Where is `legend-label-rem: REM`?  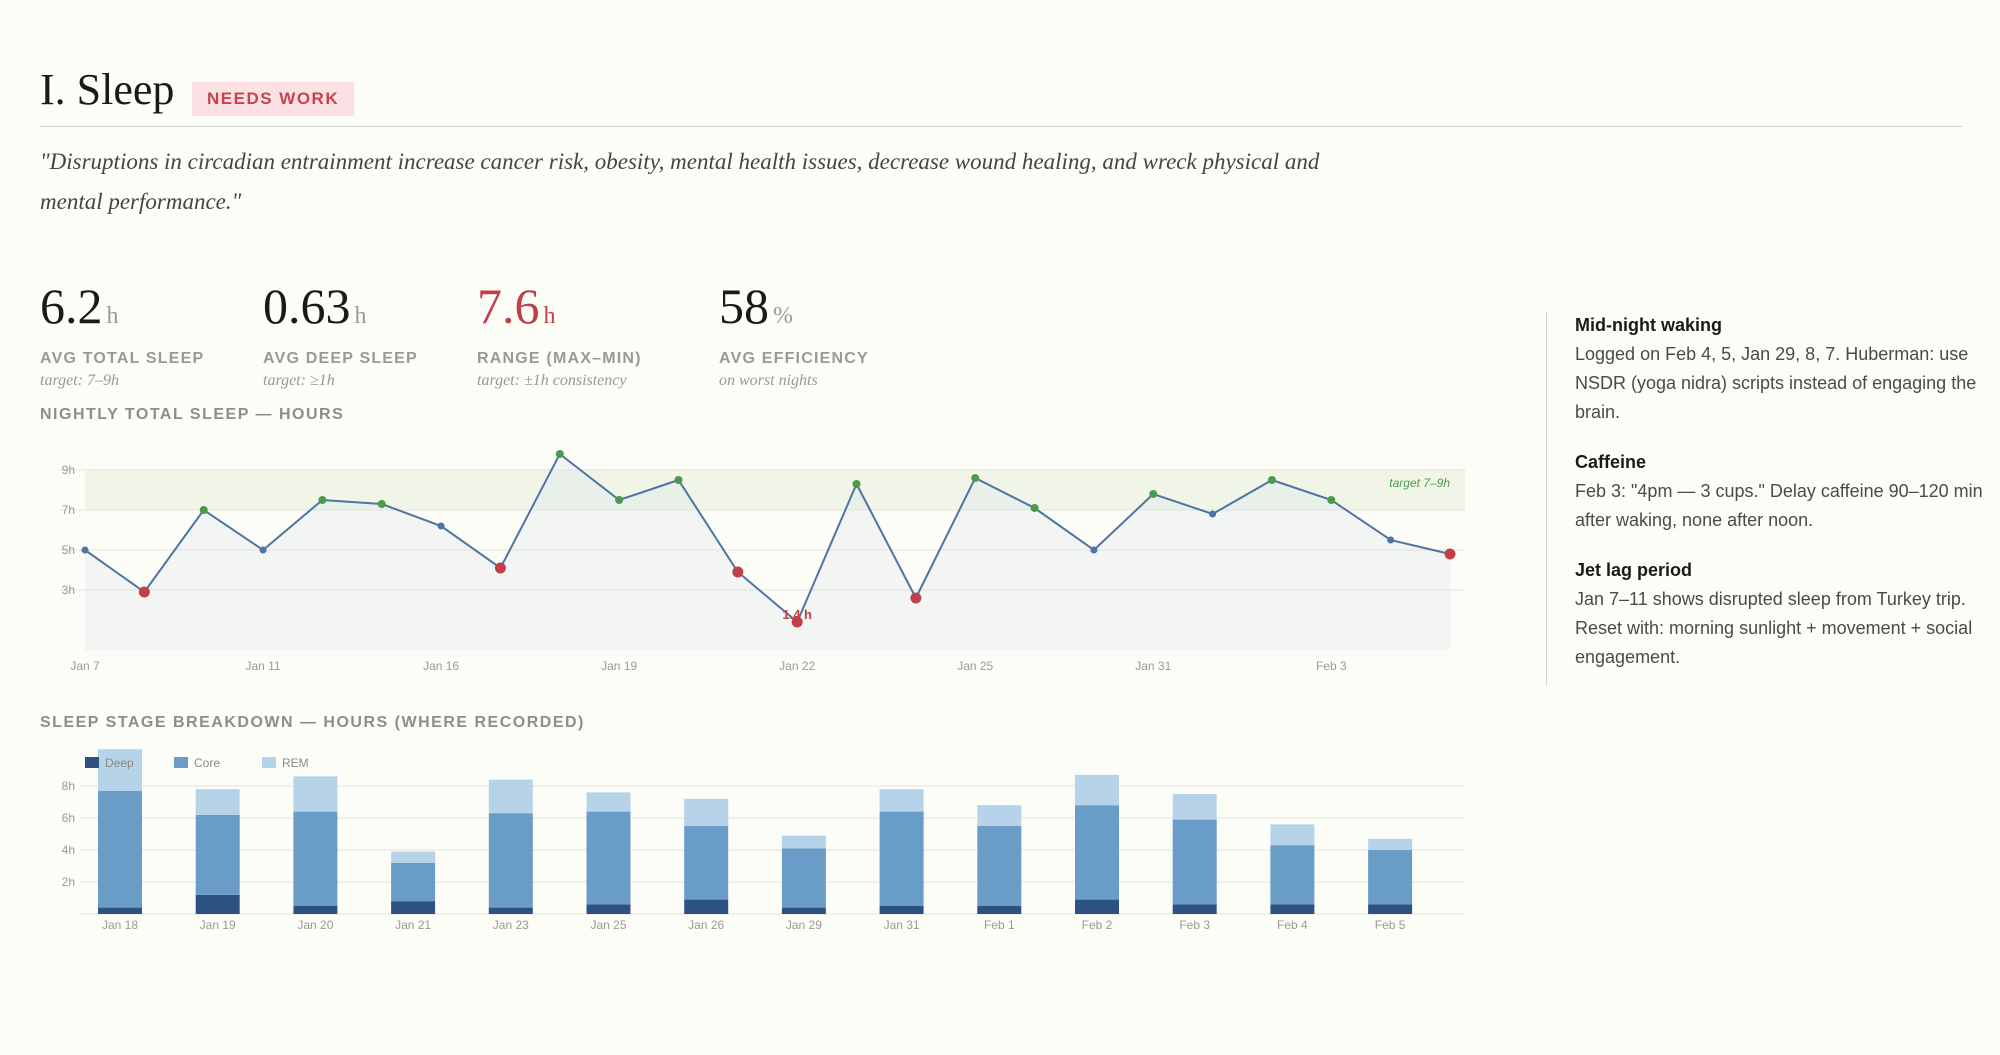
legend-label-rem: REM is located at coordinates (295, 763).